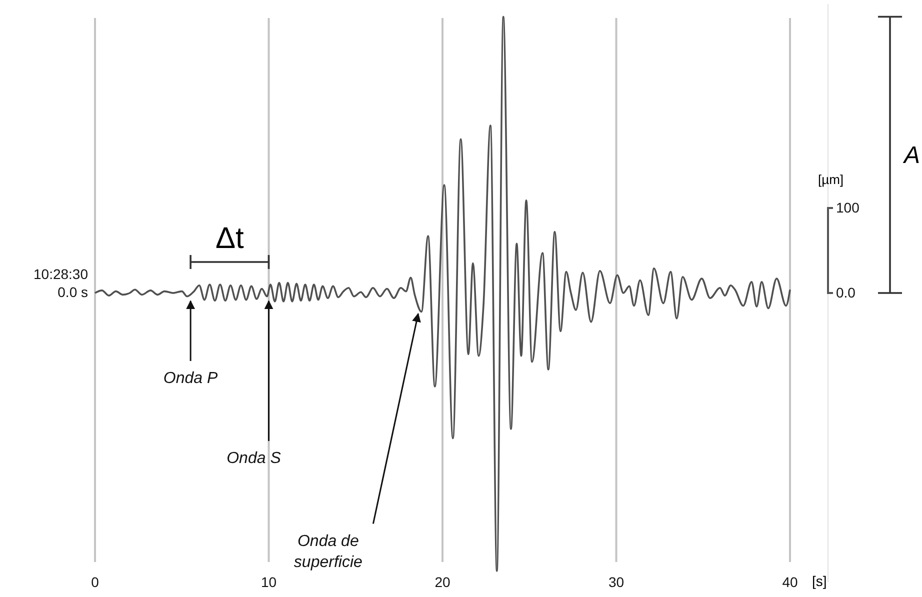  Describe the element at coordinates (254, 458) in the screenshot. I see `annotation: Onda S` at that location.